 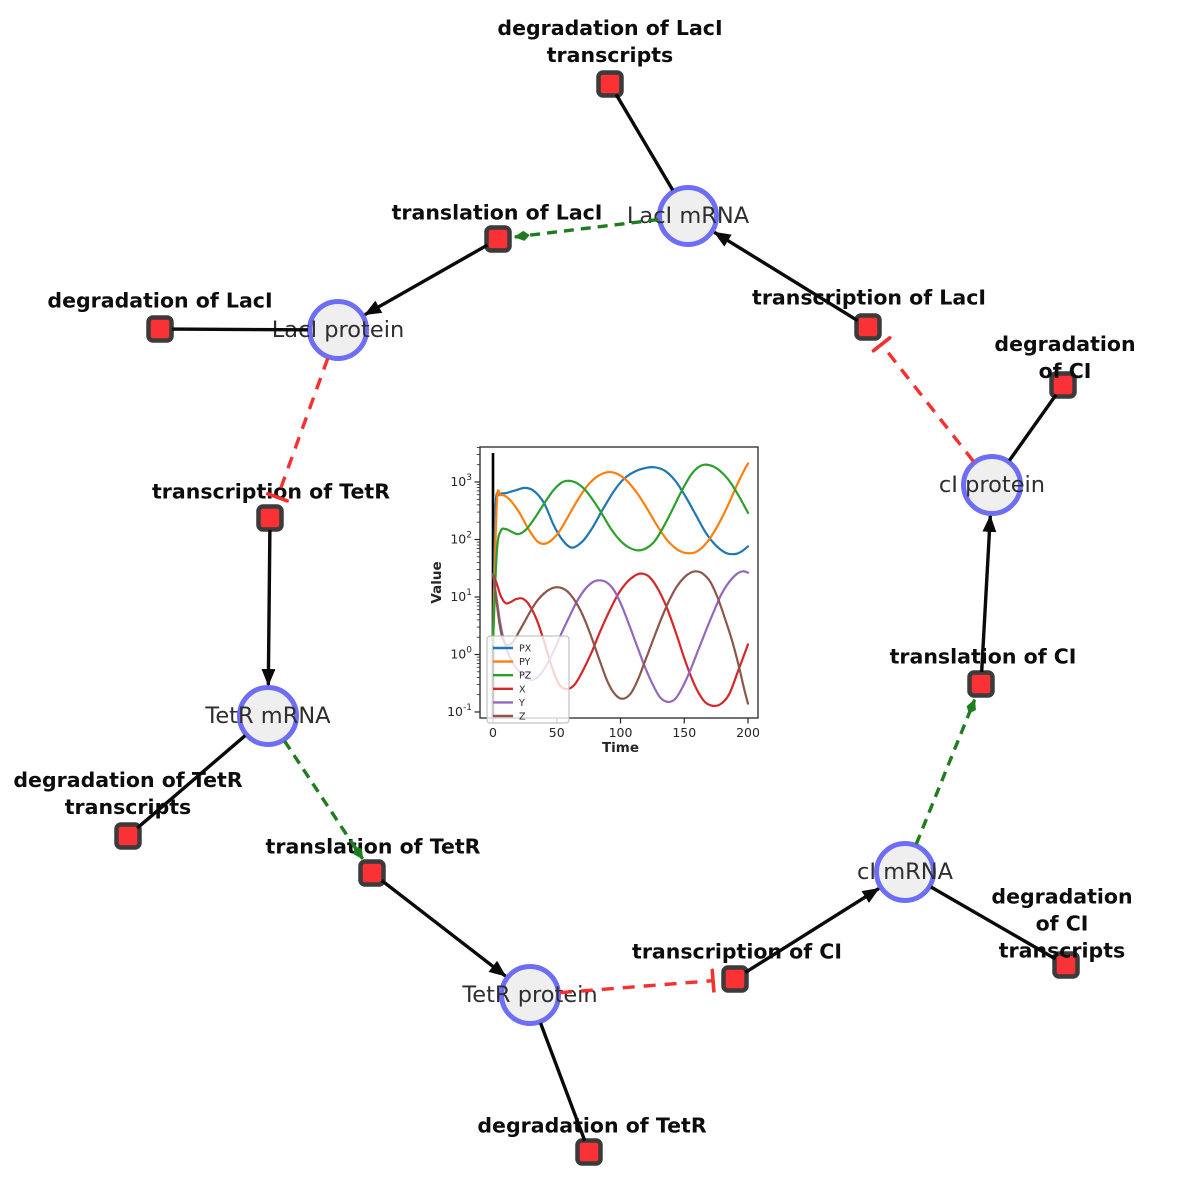 What do you see at coordinates (610, 41) in the screenshot?
I see `reaction-label-deg-laci-transcripts: degradation of LacI transcripts` at bounding box center [610, 41].